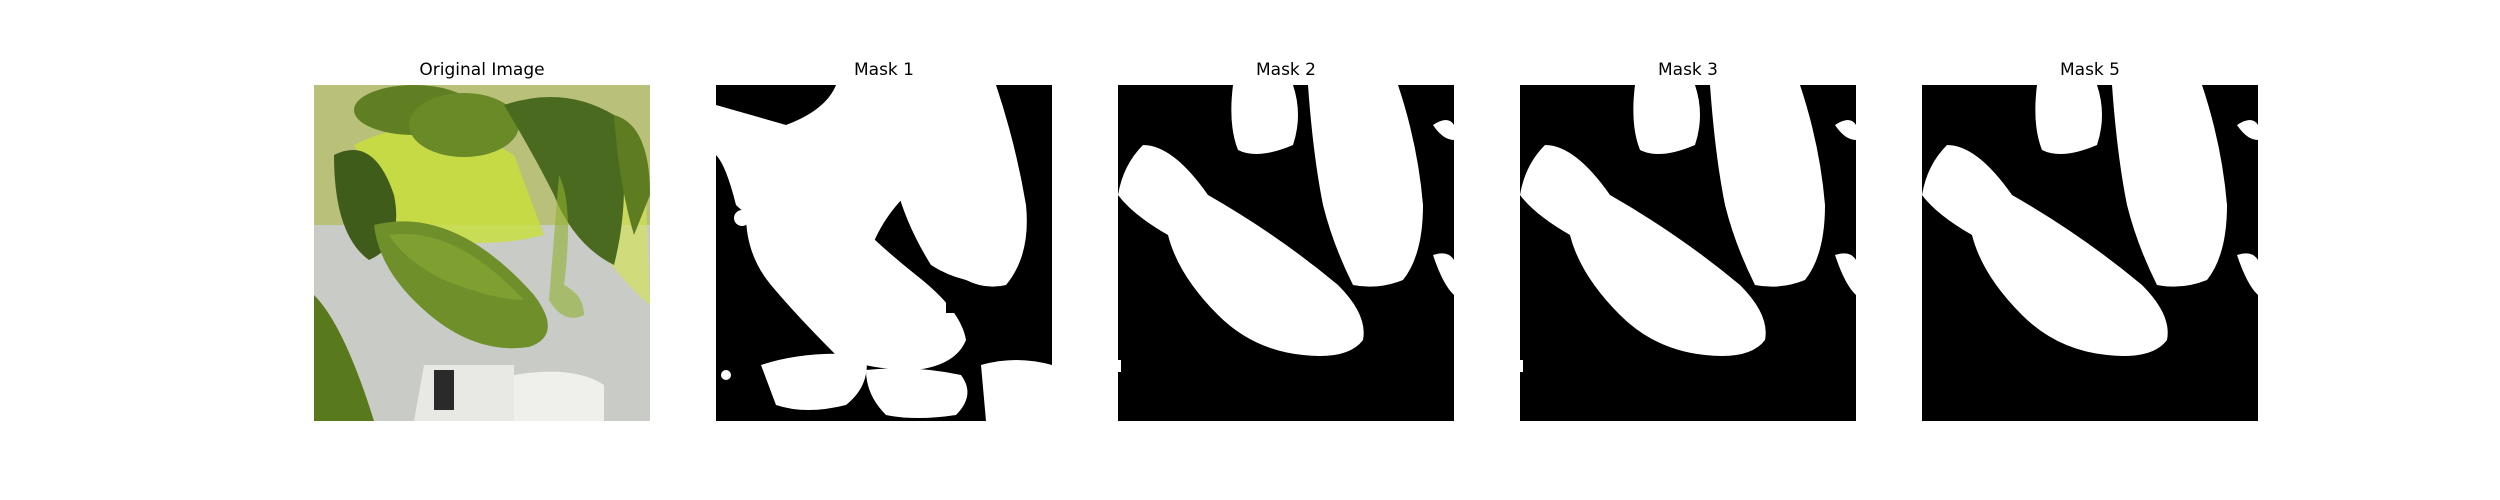  What do you see at coordinates (2090, 253) in the screenshot?
I see `mask-5-image` at bounding box center [2090, 253].